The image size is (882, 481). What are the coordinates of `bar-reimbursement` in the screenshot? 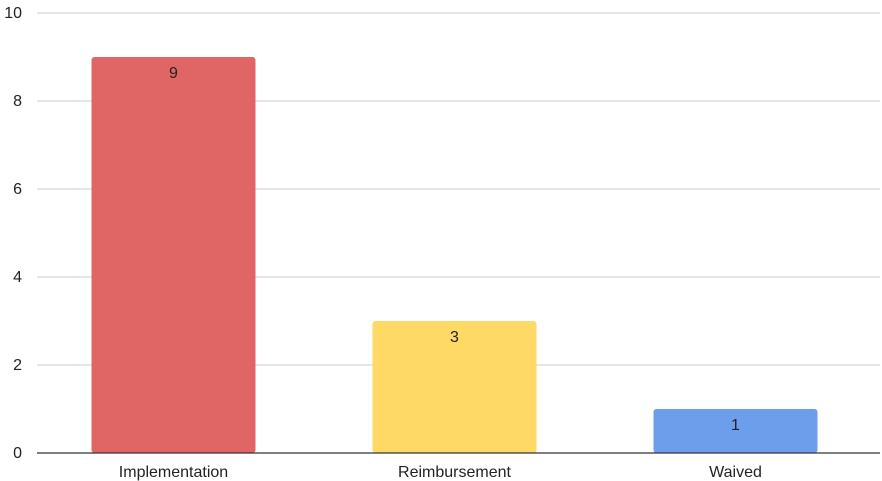 It's located at (454, 387).